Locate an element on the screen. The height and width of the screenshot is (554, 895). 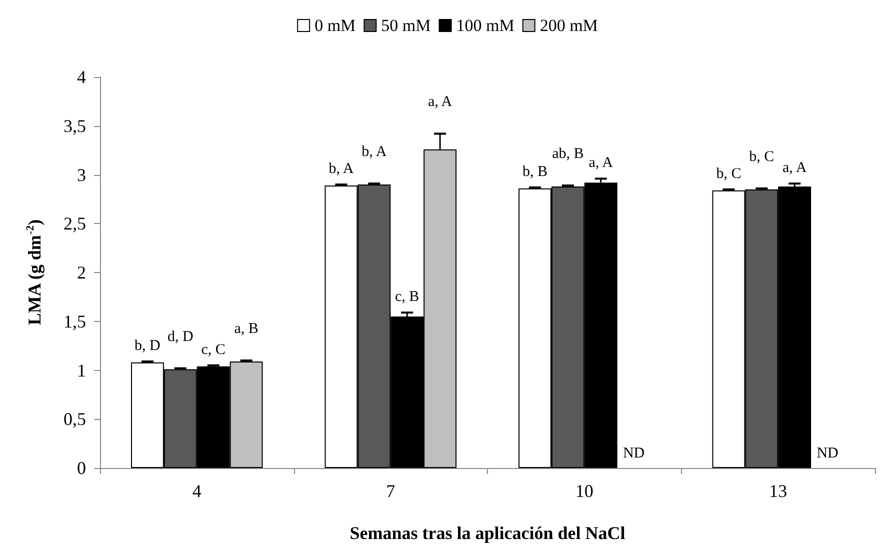
x-tick-label: 7 is located at coordinates (391, 491).